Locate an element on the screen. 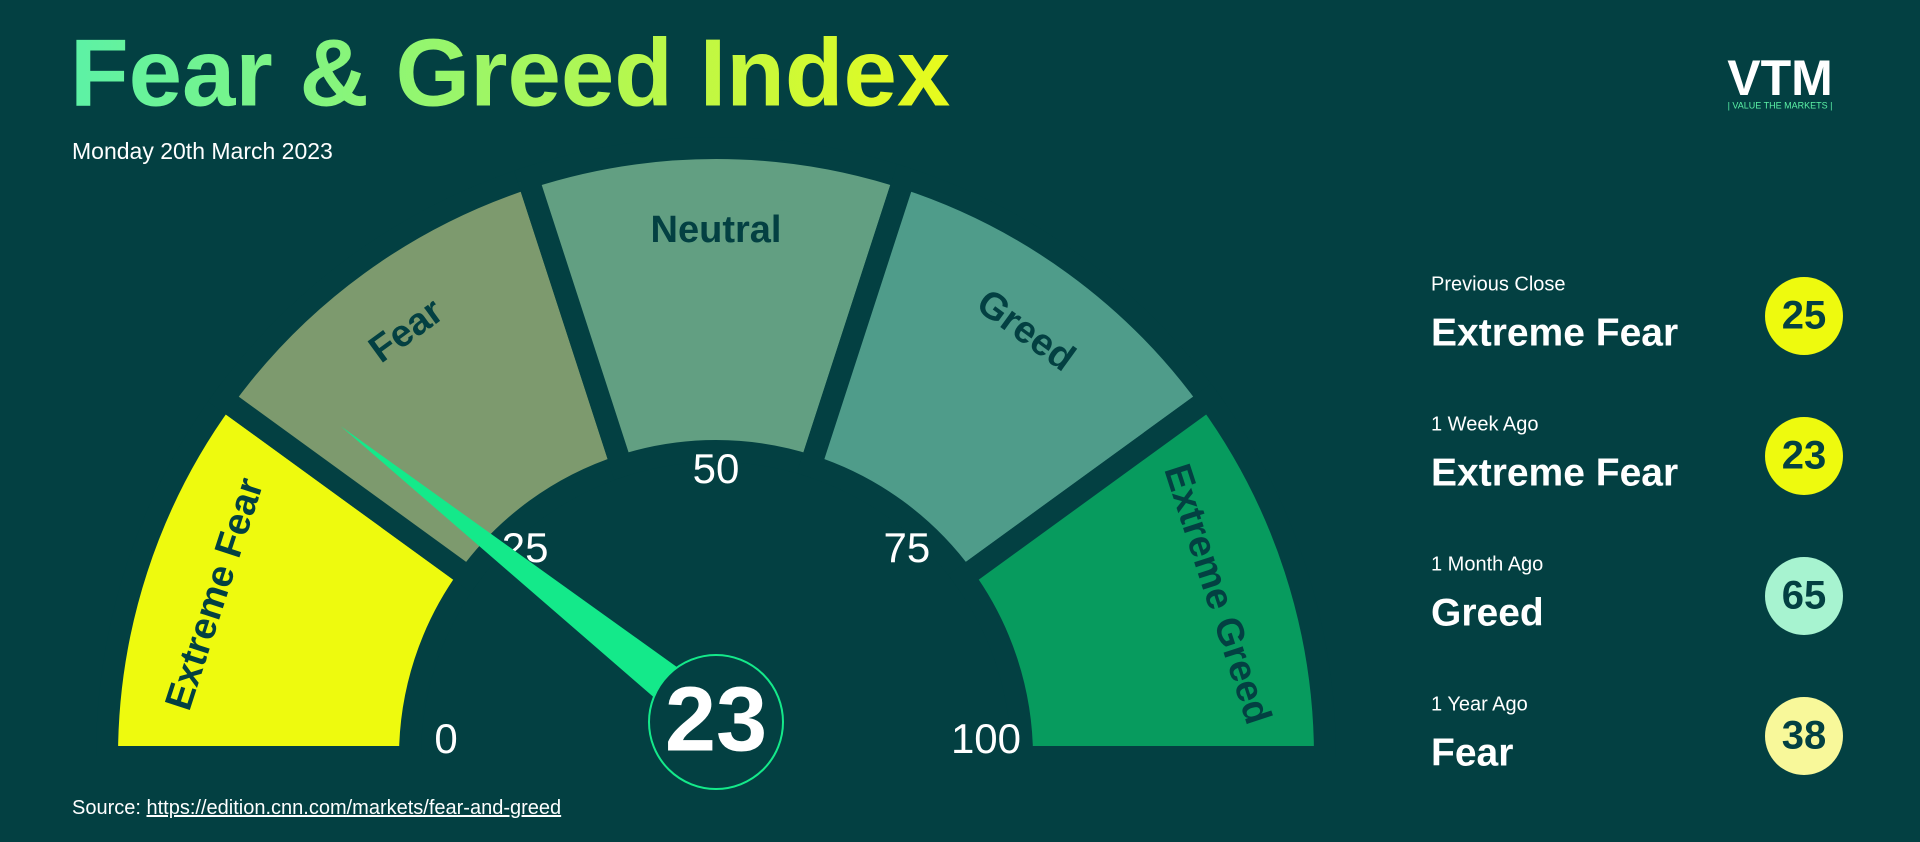 The width and height of the screenshot is (1920, 842). history-label: 1 Week Ago is located at coordinates (1484, 424).